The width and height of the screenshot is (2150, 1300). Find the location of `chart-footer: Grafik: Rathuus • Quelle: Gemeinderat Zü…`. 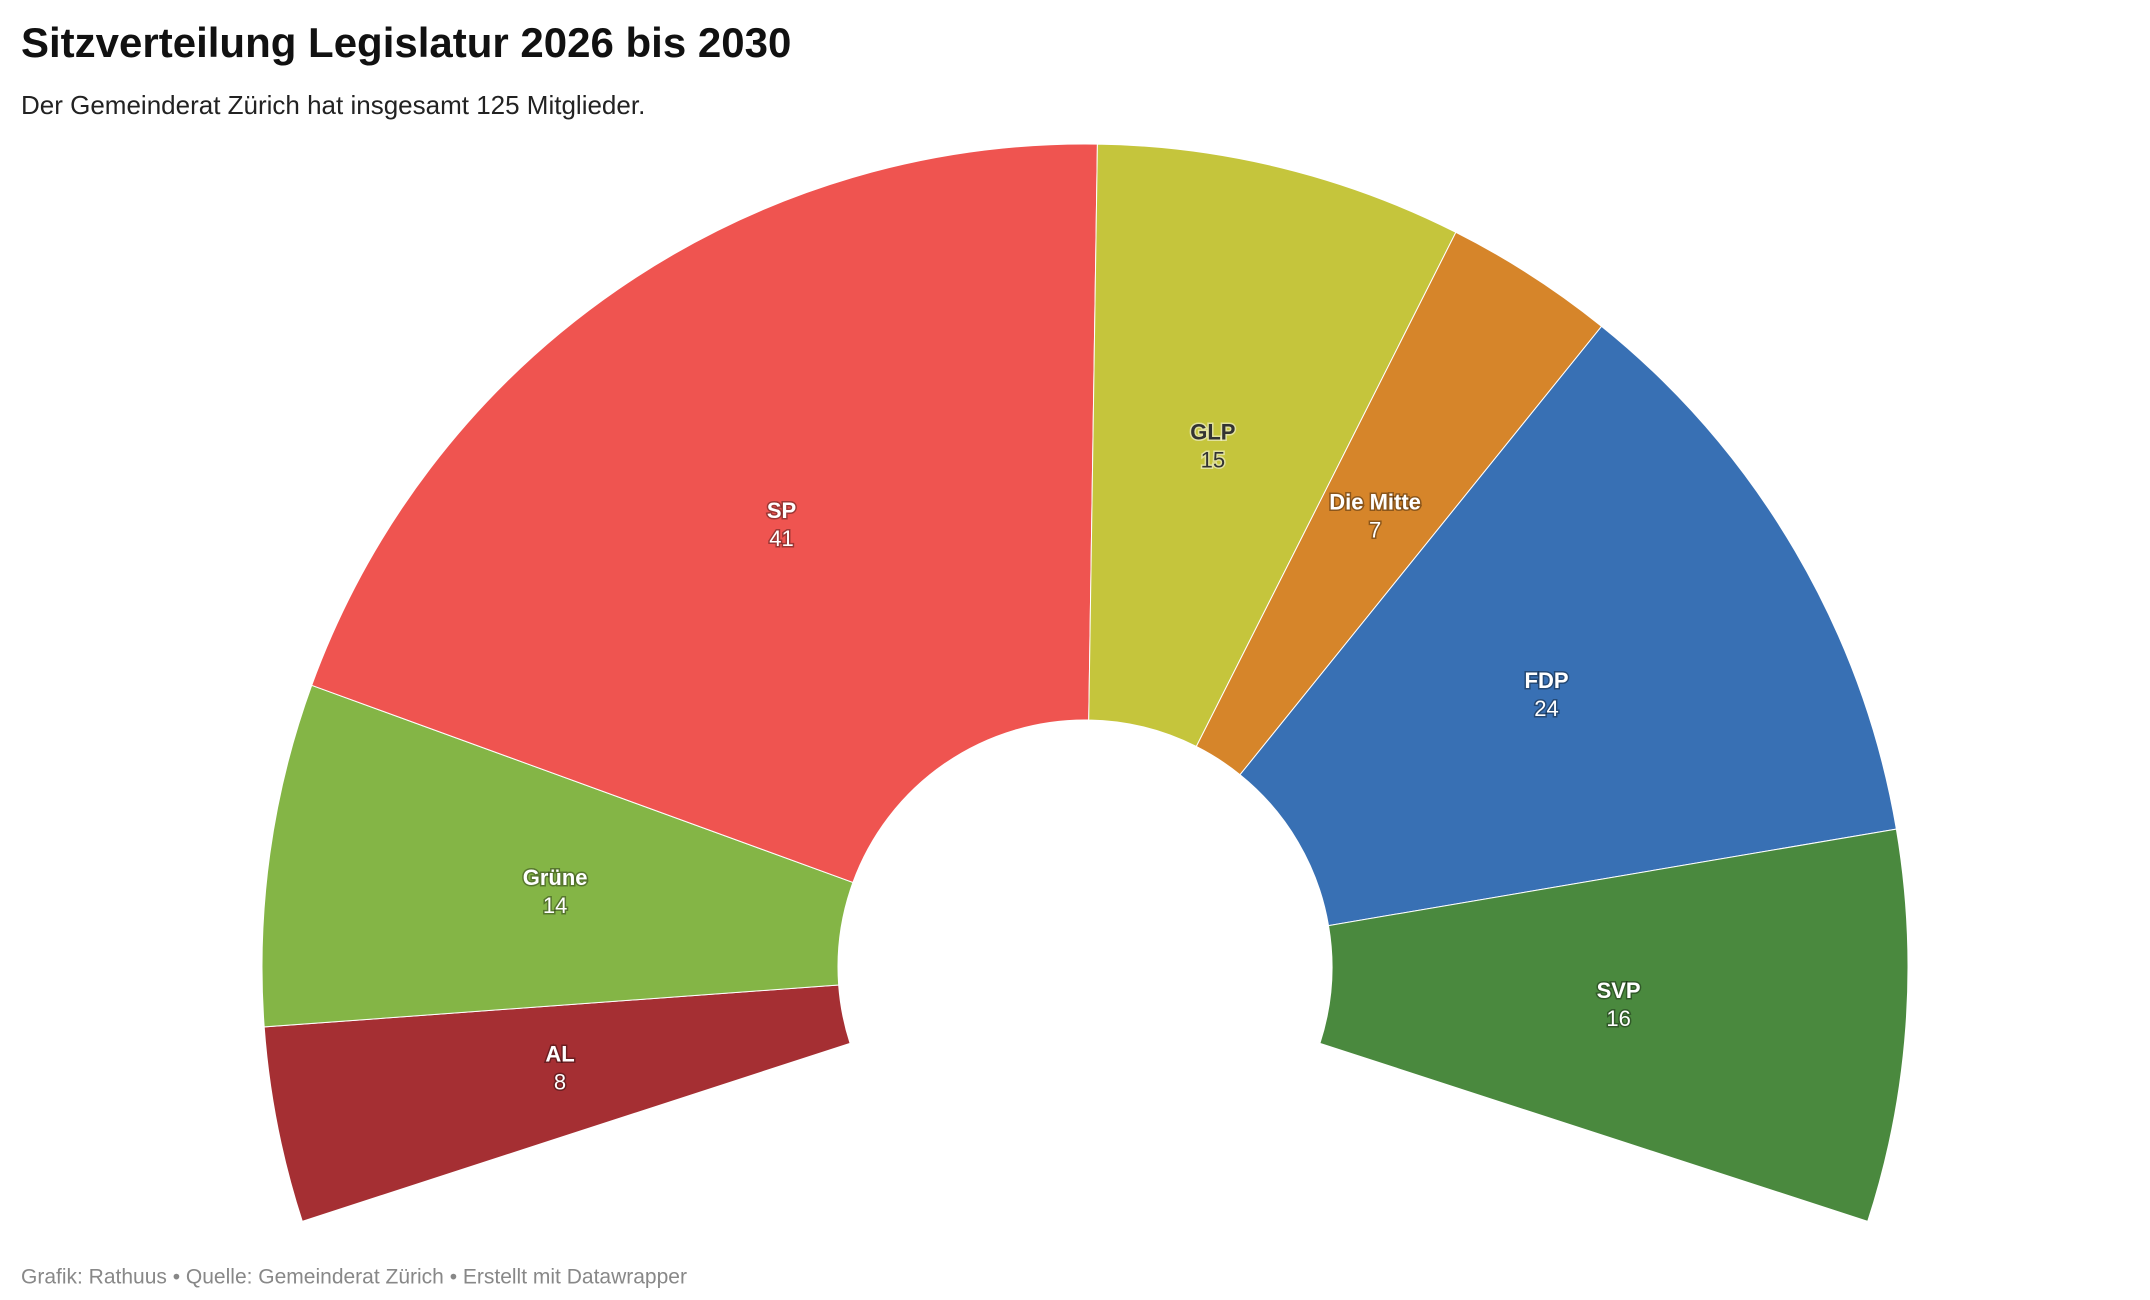

chart-footer: Grafik: Rathuus • Quelle: Gemeinderat Zü… is located at coordinates (354, 1277).